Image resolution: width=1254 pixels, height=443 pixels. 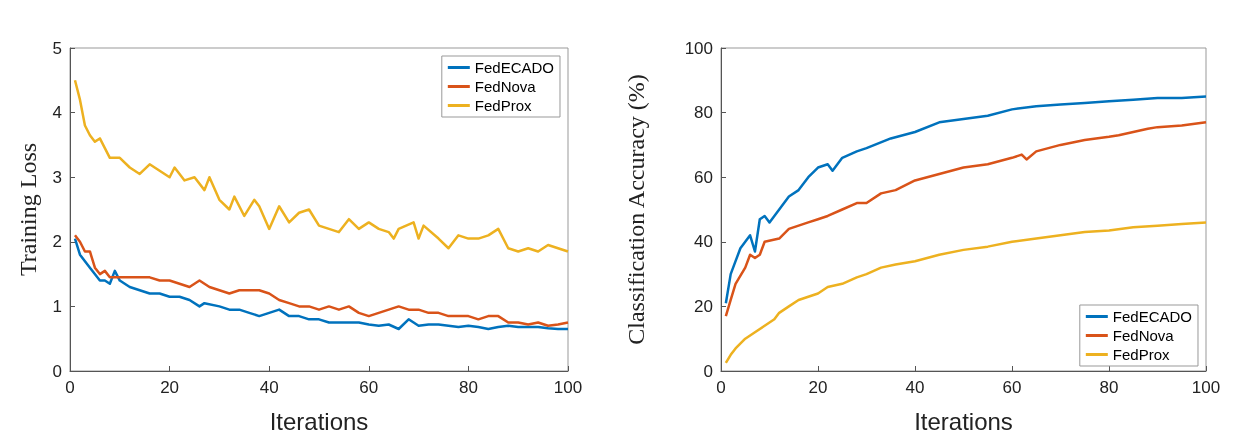 What do you see at coordinates (966, 293) in the screenshot?
I see `line-series` at bounding box center [966, 293].